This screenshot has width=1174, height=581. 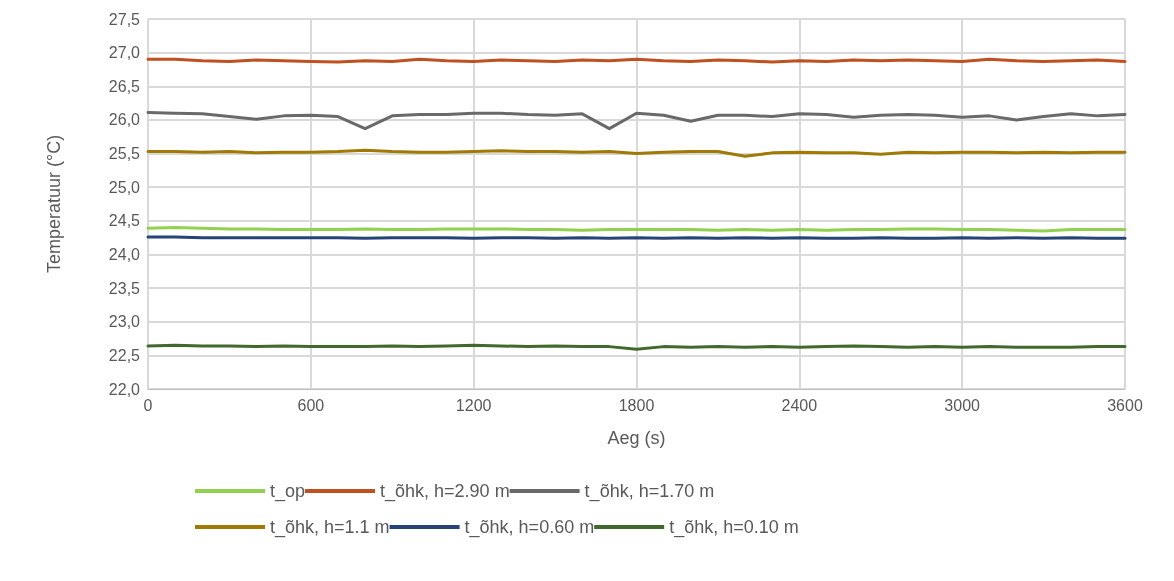 I want to click on y-tick-label: 25,0, so click(x=124, y=187).